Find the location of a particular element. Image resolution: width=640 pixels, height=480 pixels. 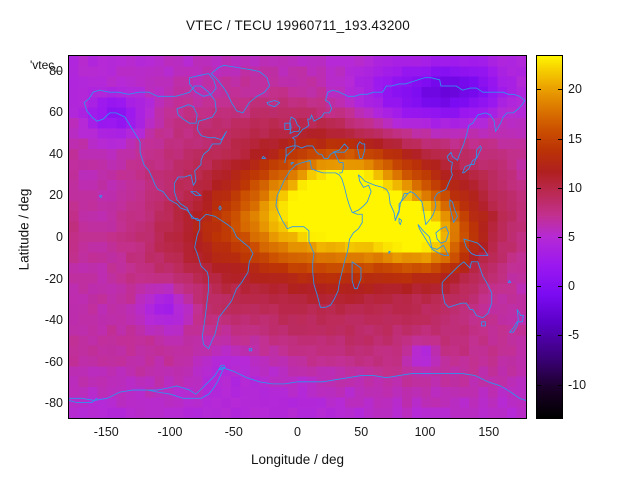

x-axis-tick-labels: -150 -100 -50 0 50 100 150 is located at coordinates (297, 434).